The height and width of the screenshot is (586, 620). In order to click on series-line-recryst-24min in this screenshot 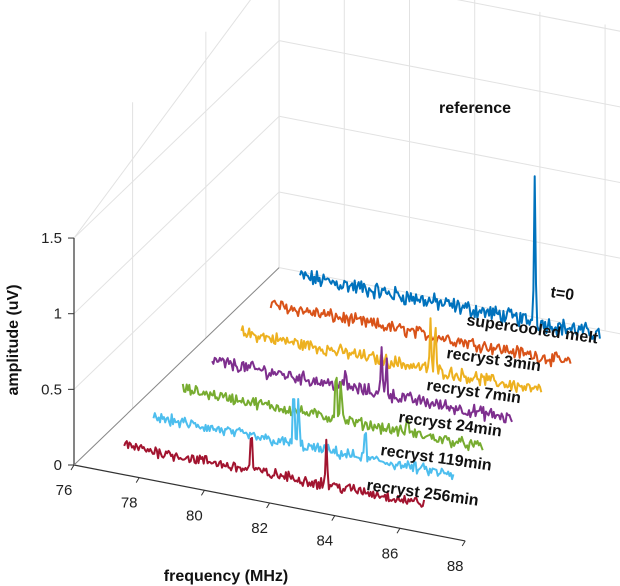, I will do `click(303, 439)`.